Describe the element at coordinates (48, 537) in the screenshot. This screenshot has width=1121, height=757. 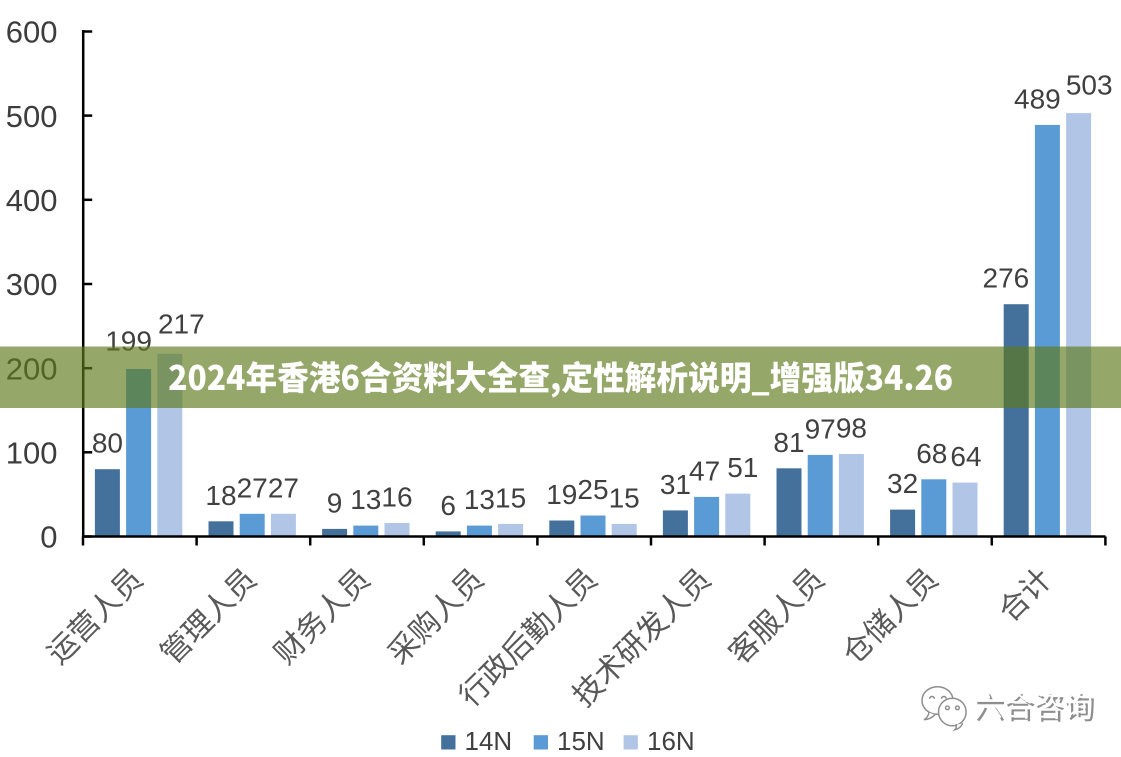
I see `svg-text: 0` at that location.